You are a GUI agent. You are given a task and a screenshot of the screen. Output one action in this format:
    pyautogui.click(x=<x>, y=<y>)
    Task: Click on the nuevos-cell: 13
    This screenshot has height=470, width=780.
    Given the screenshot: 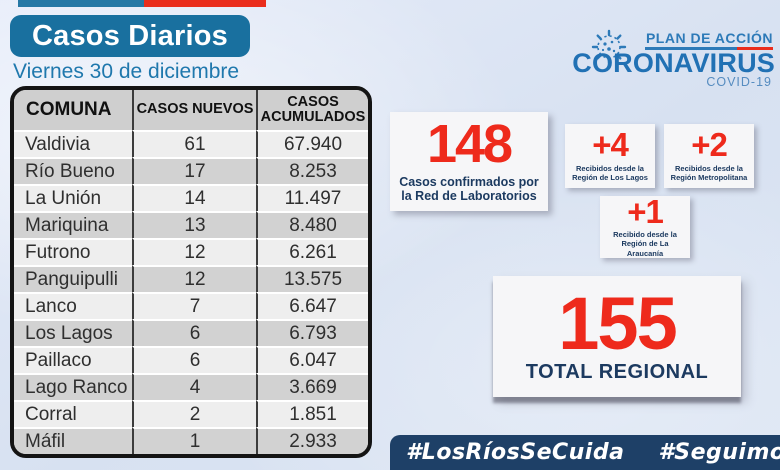 What is the action you would take?
    pyautogui.click(x=194, y=224)
    